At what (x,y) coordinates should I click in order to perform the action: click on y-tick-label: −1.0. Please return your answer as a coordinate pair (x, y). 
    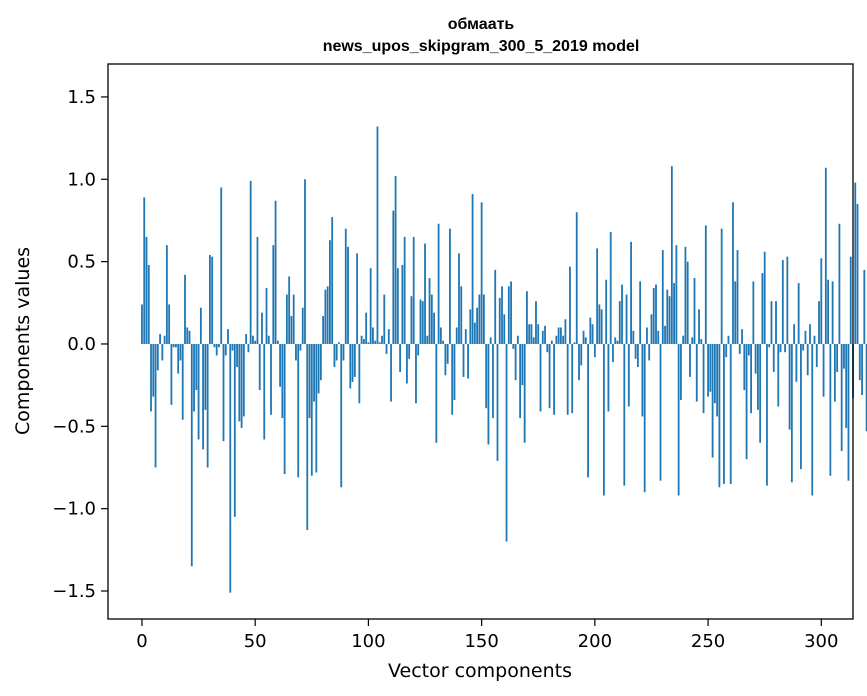
    Looking at the image, I should click on (74, 509).